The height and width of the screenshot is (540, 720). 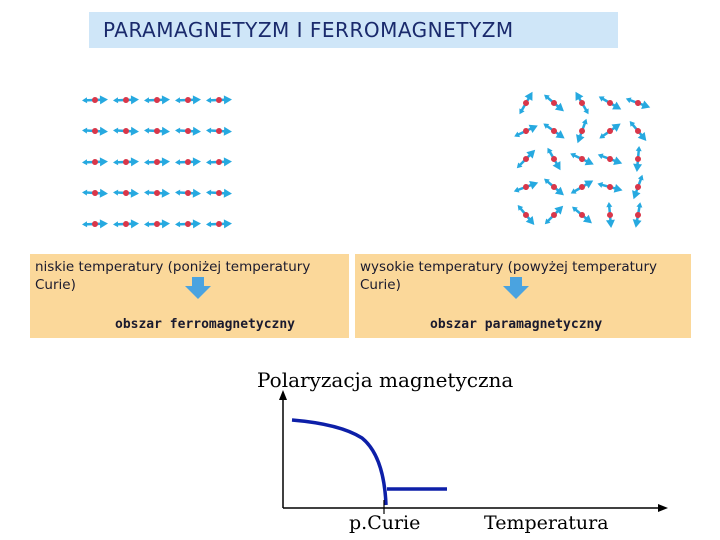 I want to click on title-banner: PARAMAGNETYZM I FERROMAGNETYZM, so click(x=353, y=30).